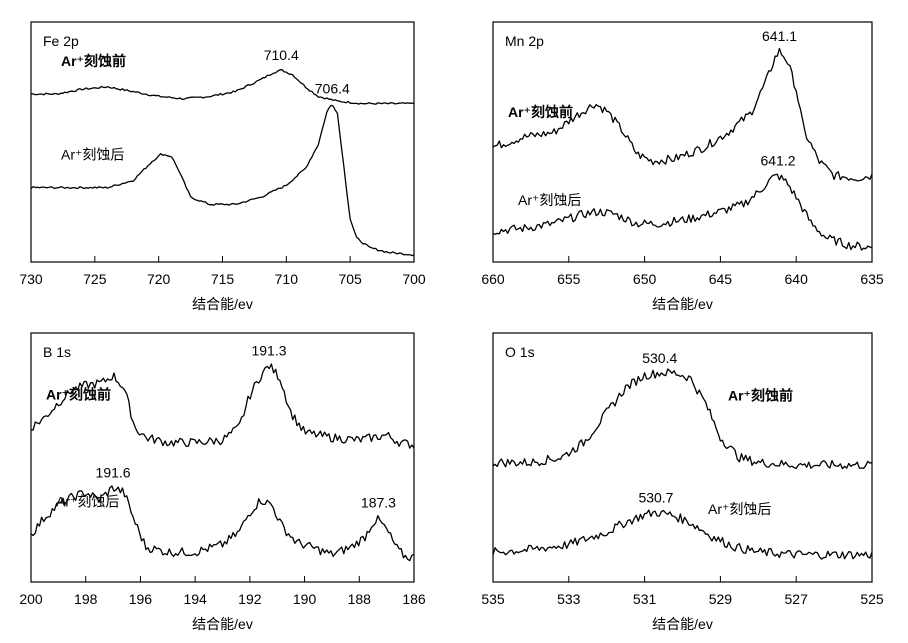 The width and height of the screenshot is (908, 643). Describe the element at coordinates (250, 599) in the screenshot. I see `x-tick-label: 192` at that location.